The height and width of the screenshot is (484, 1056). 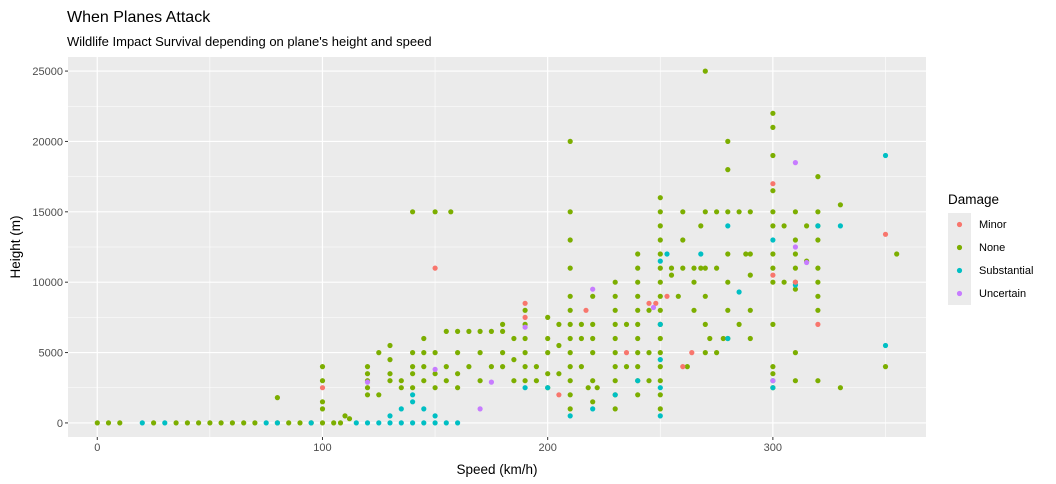 I want to click on x-tick-label: 100, so click(x=322, y=448).